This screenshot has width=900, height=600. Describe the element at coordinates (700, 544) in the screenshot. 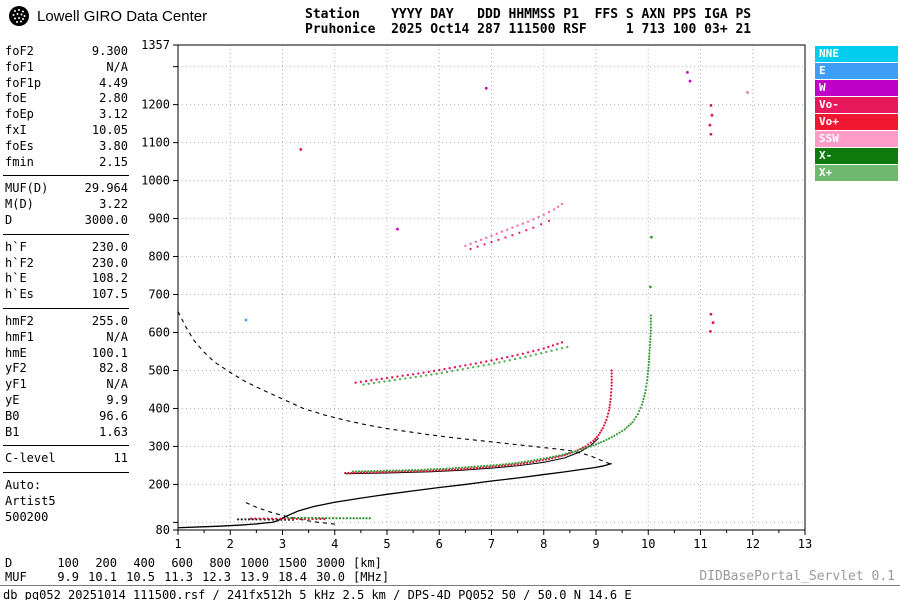

I see `x-tick-label: 11` at that location.